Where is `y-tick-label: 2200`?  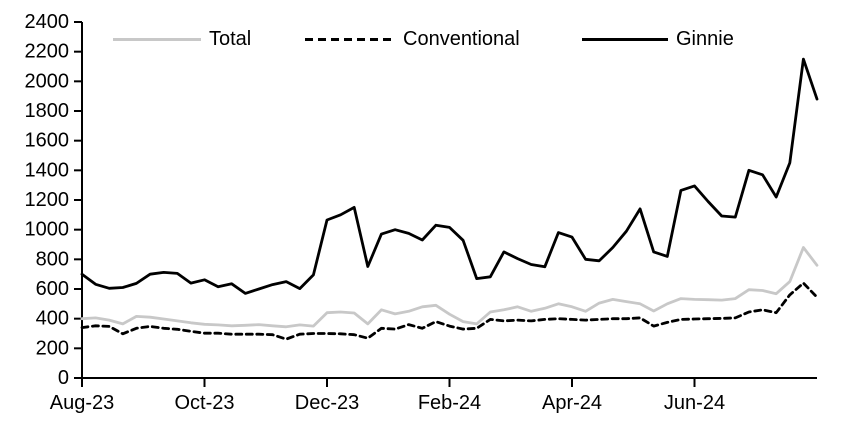 y-tick-label: 2200 is located at coordinates (47, 52).